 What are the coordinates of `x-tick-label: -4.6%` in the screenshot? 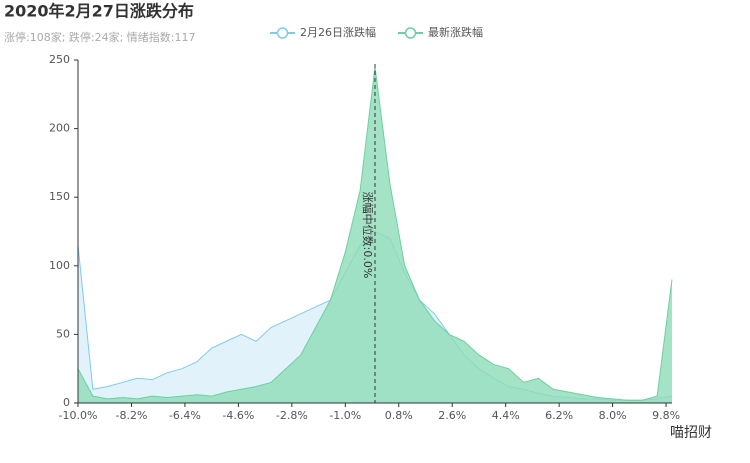 It's located at (238, 415).